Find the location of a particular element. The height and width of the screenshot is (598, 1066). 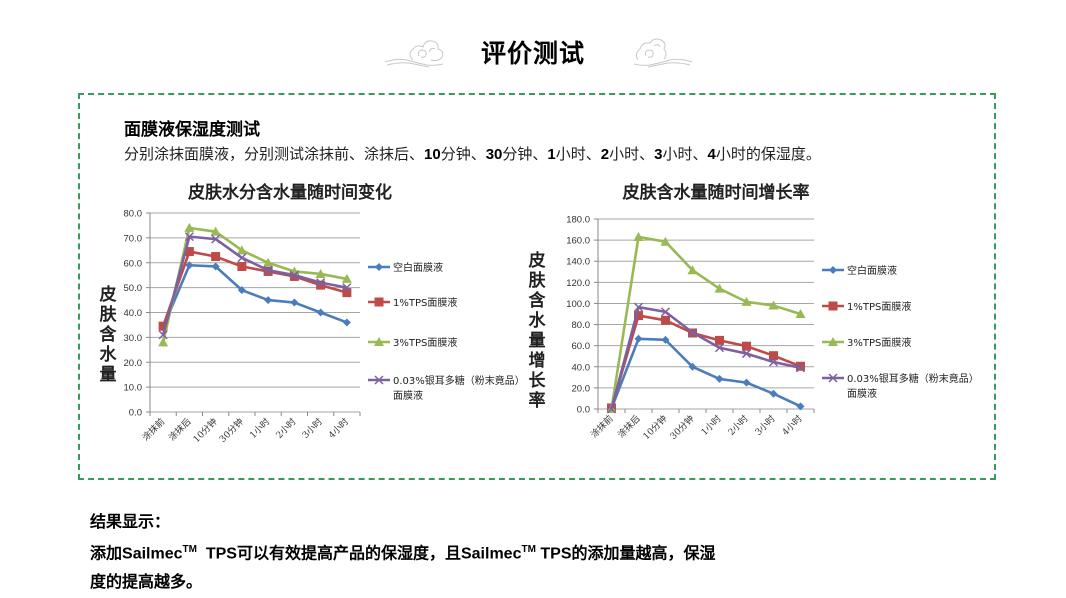

panel-heading: 面膜液保湿度测试 is located at coordinates (192, 130).